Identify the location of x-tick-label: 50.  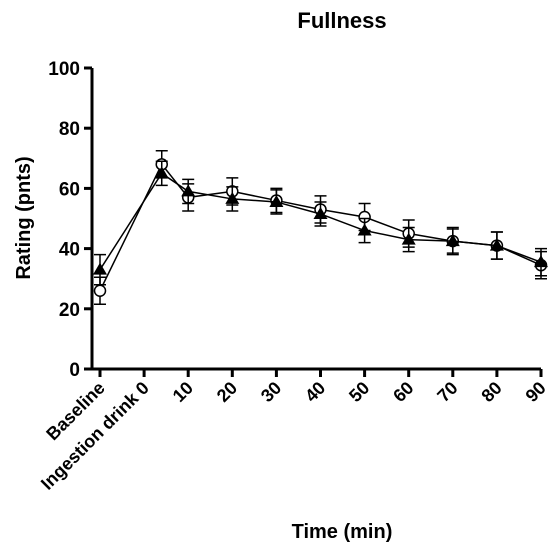
(359, 392).